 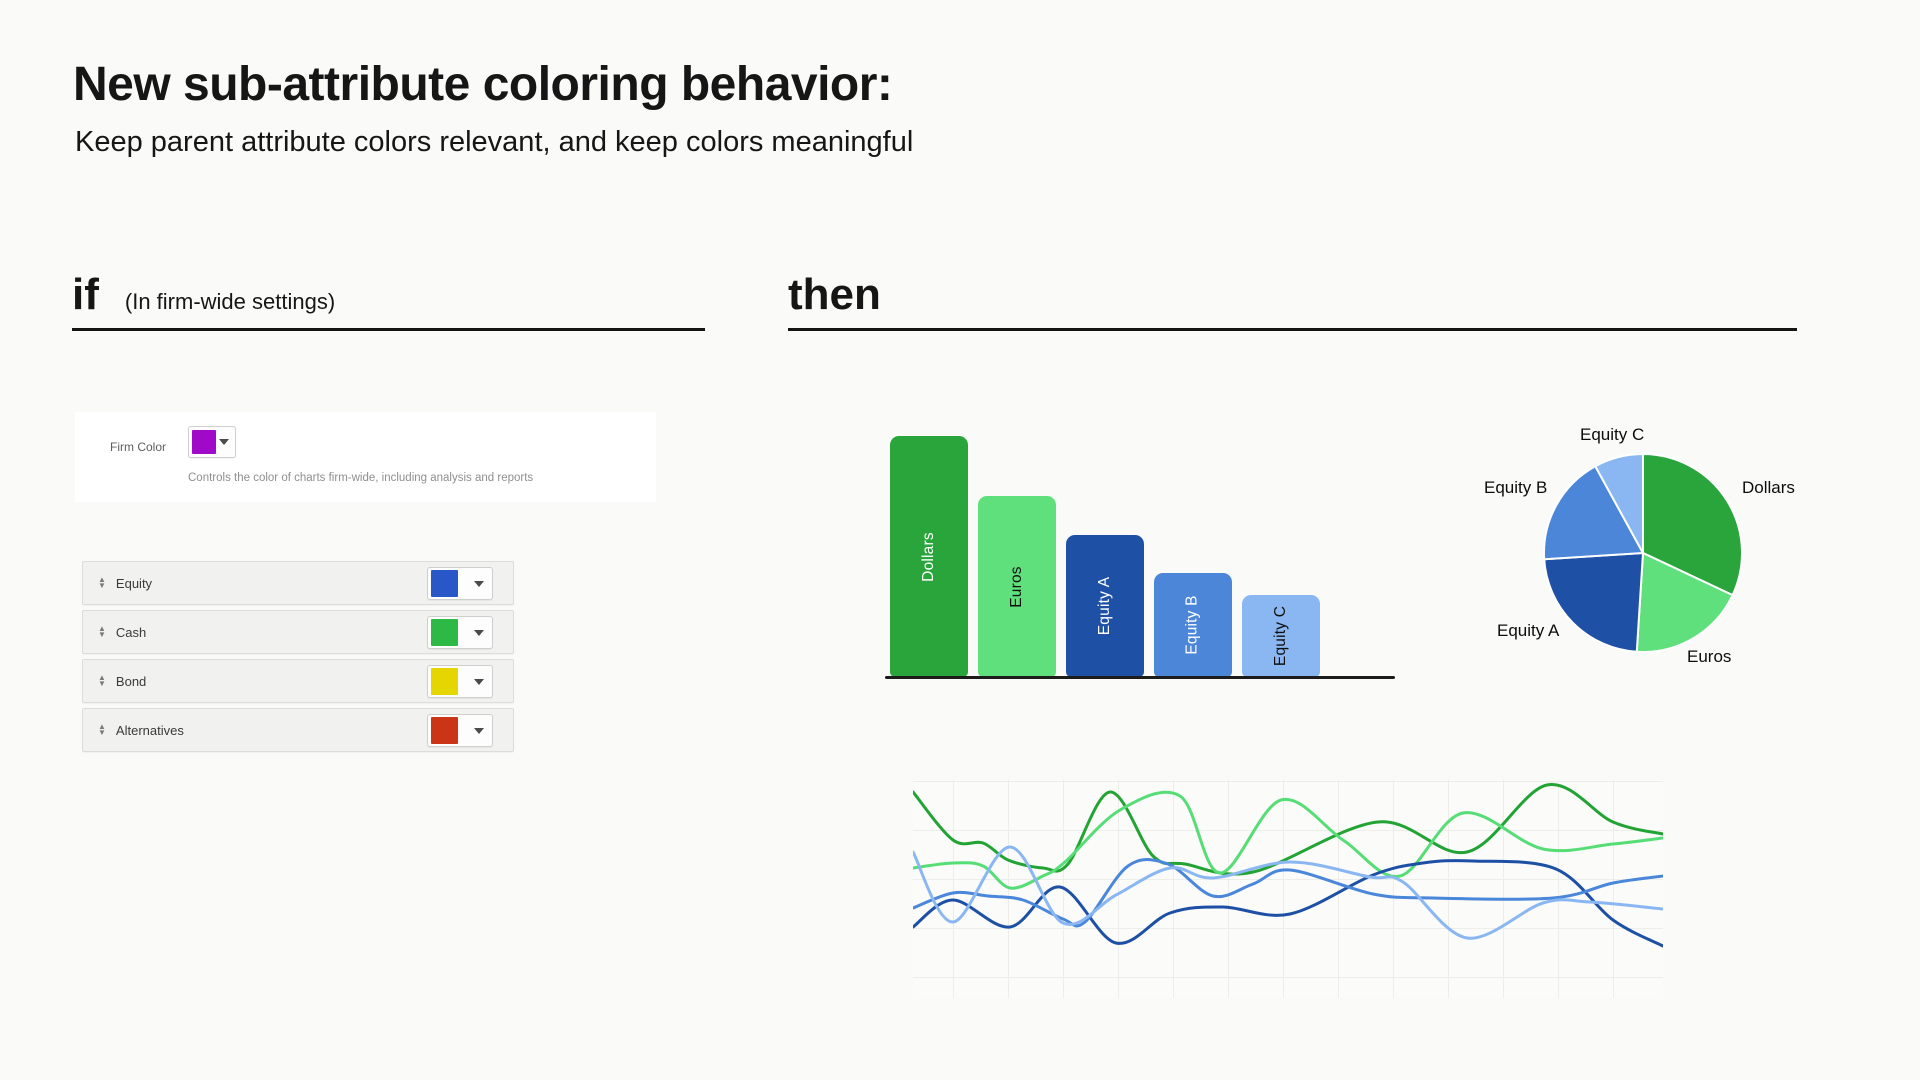 What do you see at coordinates (131, 632) in the screenshot?
I see `attribute-label: Cash` at bounding box center [131, 632].